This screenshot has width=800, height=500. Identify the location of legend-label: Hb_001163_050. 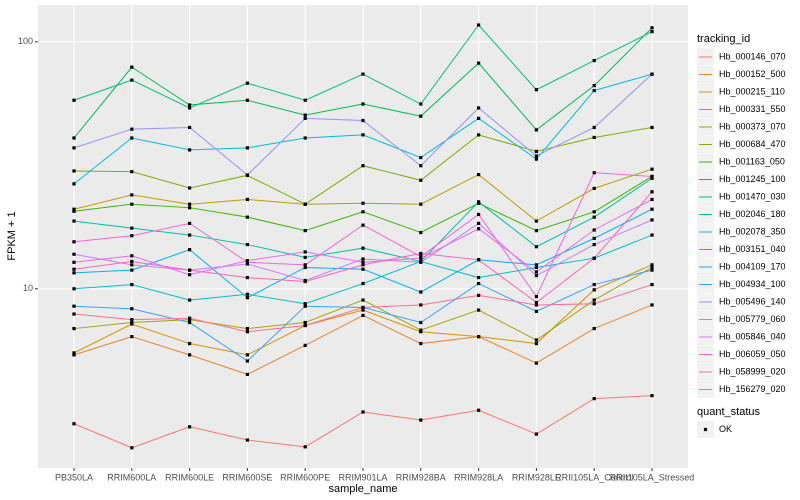
(752, 161).